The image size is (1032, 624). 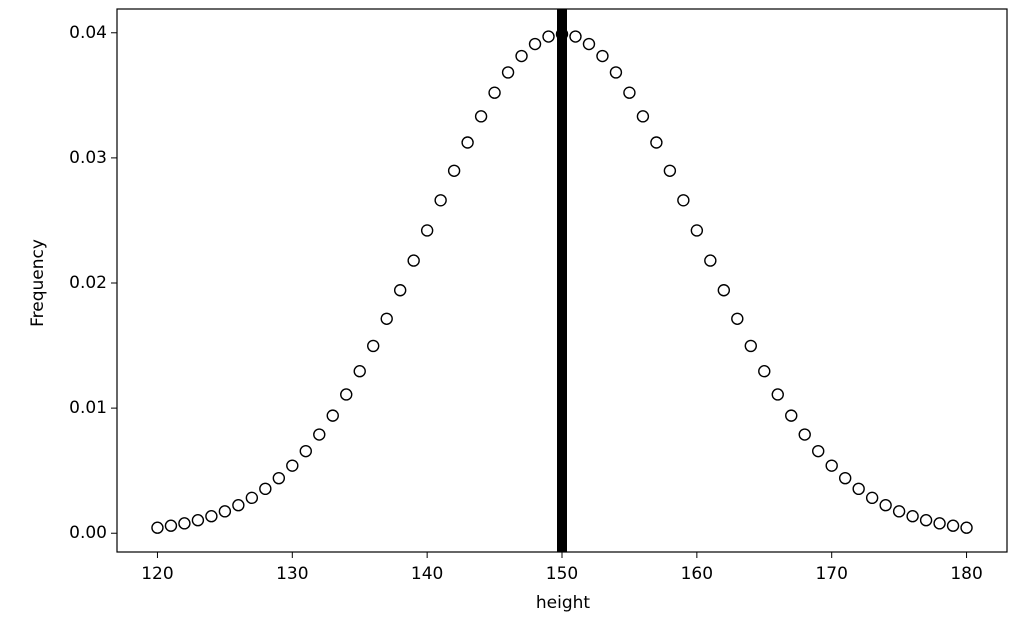 What do you see at coordinates (292, 574) in the screenshot?
I see `x-tick-label: 130` at bounding box center [292, 574].